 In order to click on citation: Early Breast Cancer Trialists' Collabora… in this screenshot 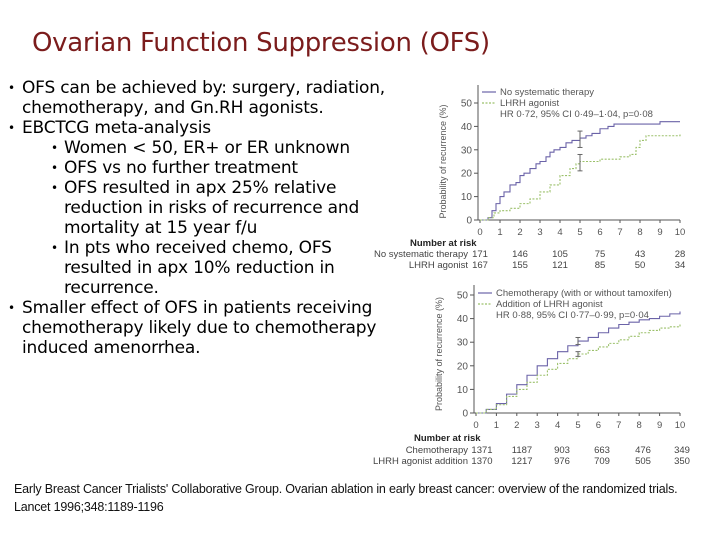, I will do `click(346, 498)`.